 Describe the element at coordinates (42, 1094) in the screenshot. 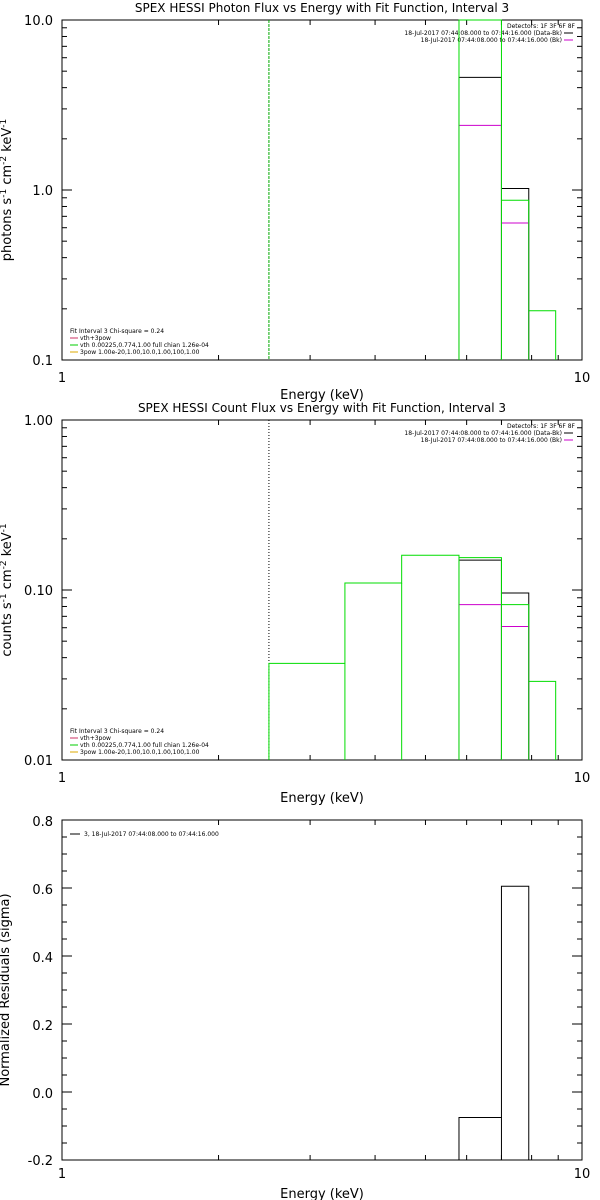

I see `y-tick-label: 0.0` at that location.